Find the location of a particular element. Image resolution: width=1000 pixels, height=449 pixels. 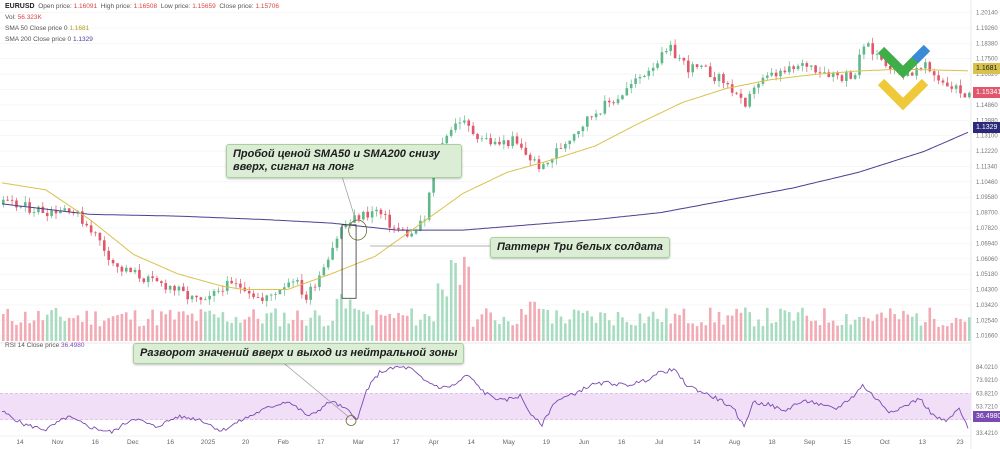

price-tick-label: 1.14860 is located at coordinates (987, 106).